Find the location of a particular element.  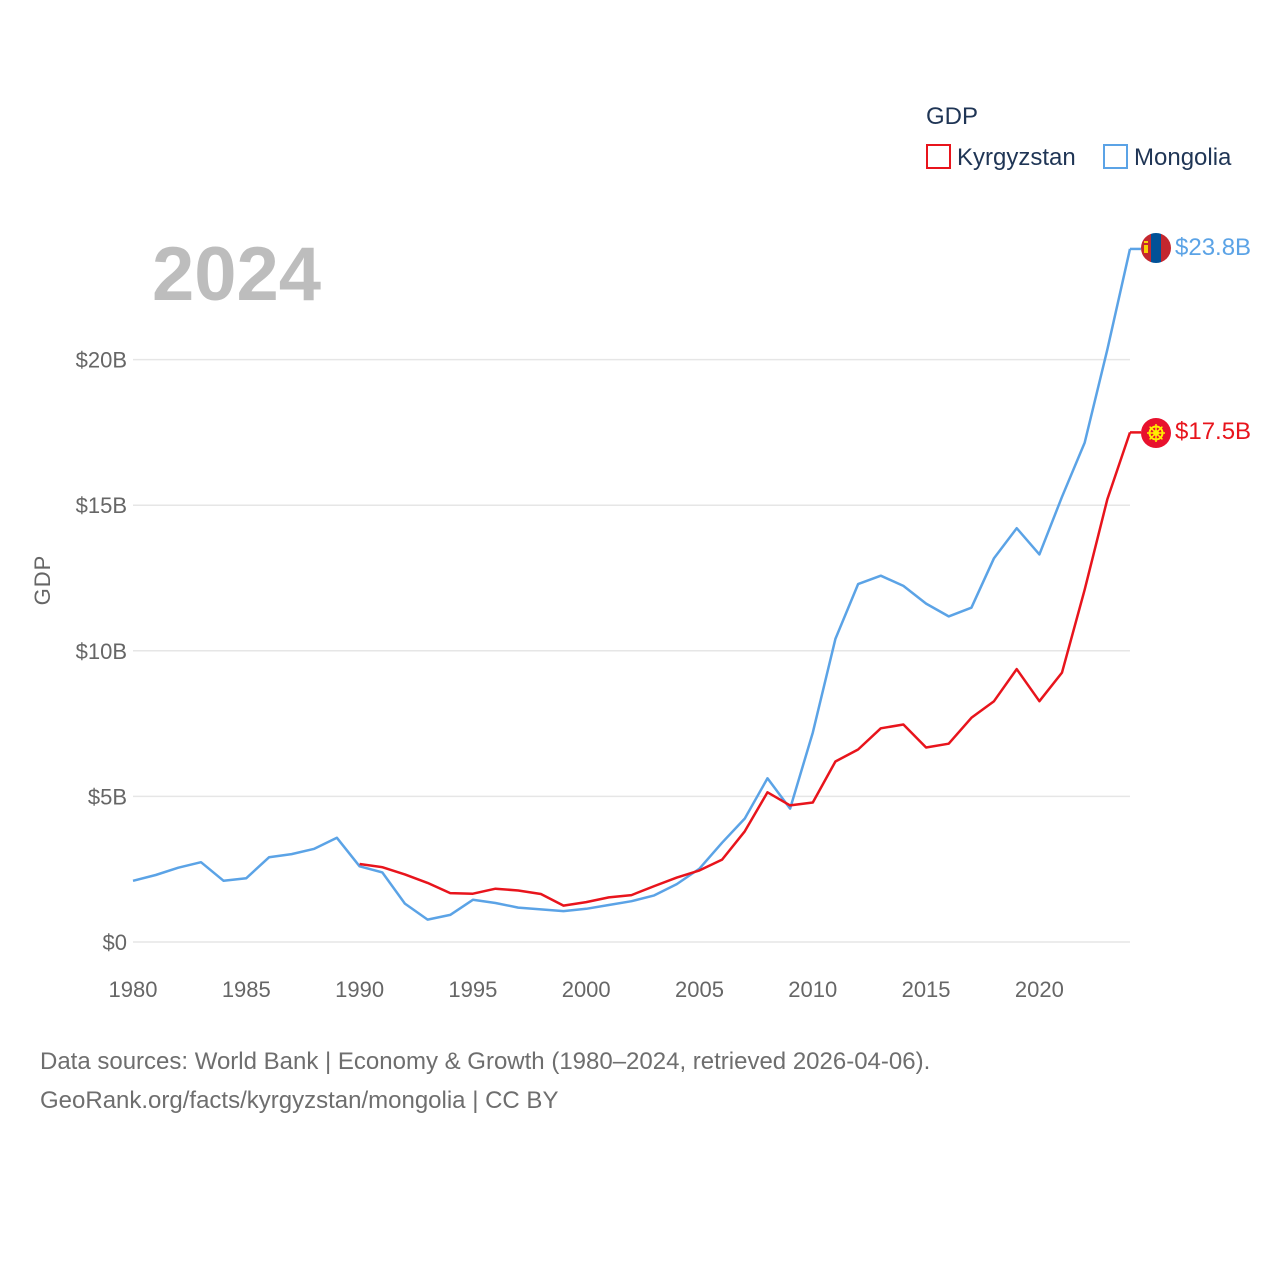

x-axis-ticks: 1980 1985 1990 1995 2000 2005 2010 2015 2020 is located at coordinates (586, 989).